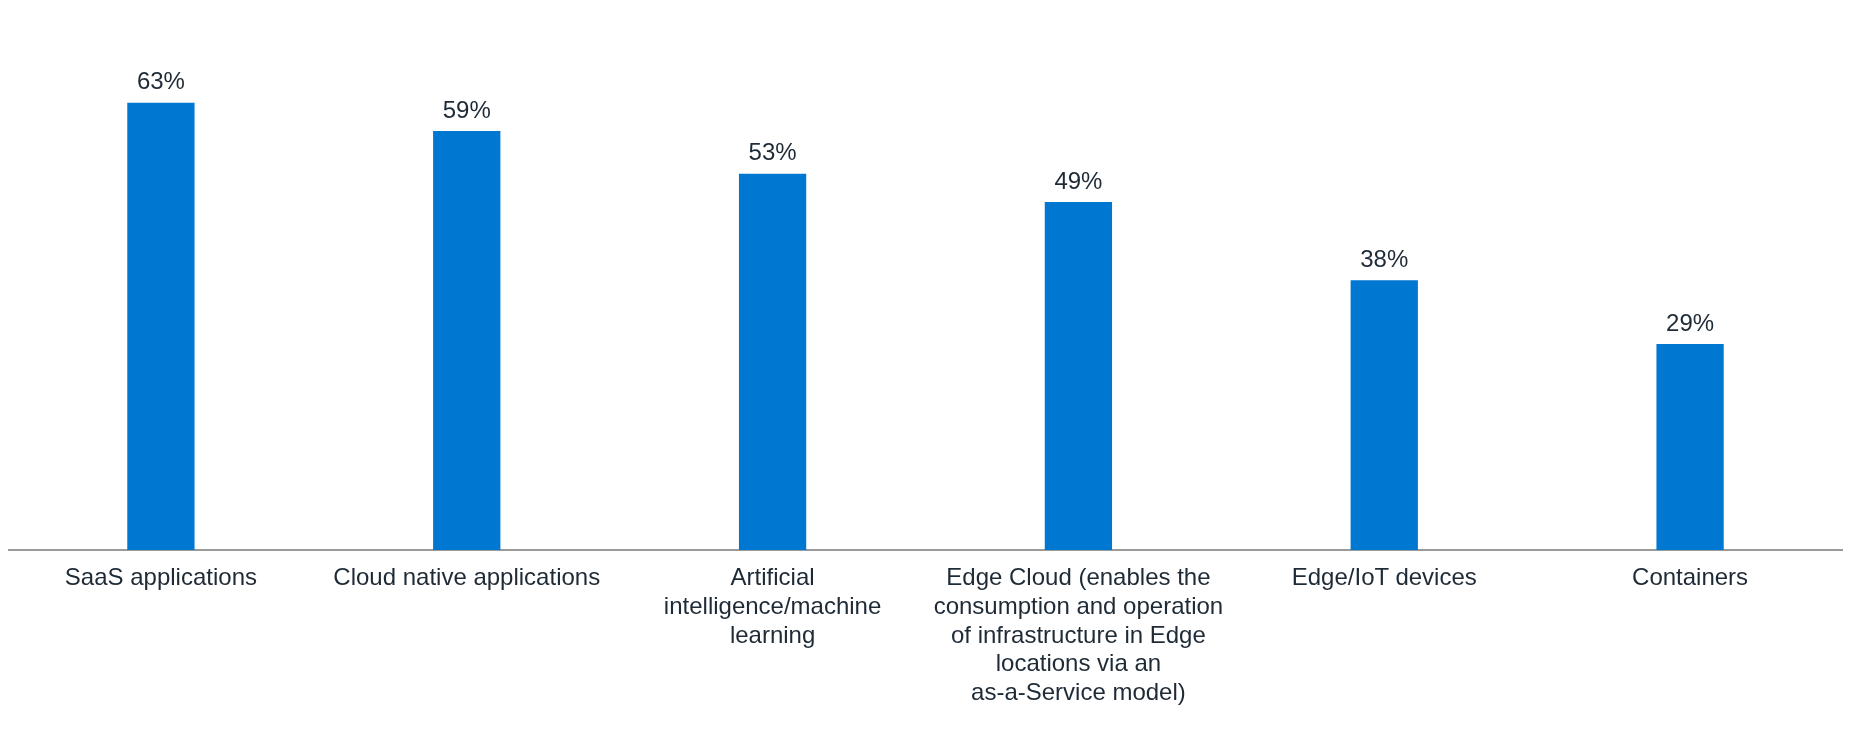 Image resolution: width=1851 pixels, height=730 pixels. Describe the element at coordinates (1690, 322) in the screenshot. I see `data-label: 29%` at that location.